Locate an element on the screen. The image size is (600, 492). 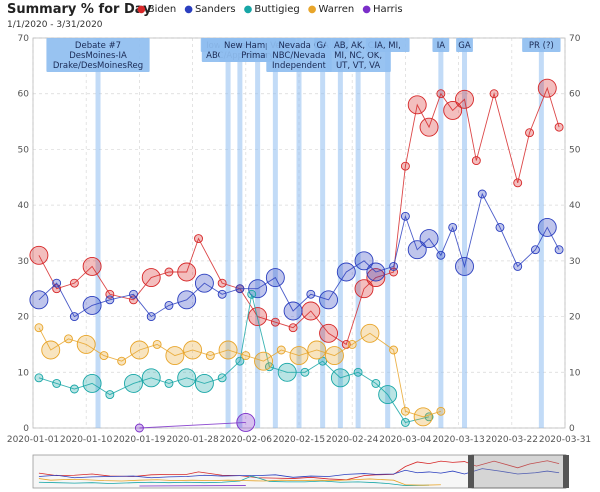
navigator-handle-right is located at coordinates (566, 471).